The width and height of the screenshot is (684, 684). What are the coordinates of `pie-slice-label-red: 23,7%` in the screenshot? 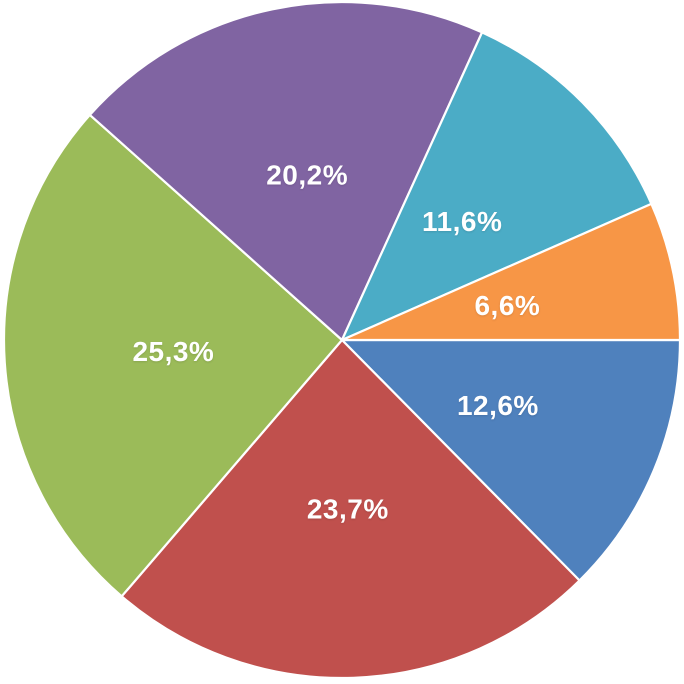 It's located at (348, 509).